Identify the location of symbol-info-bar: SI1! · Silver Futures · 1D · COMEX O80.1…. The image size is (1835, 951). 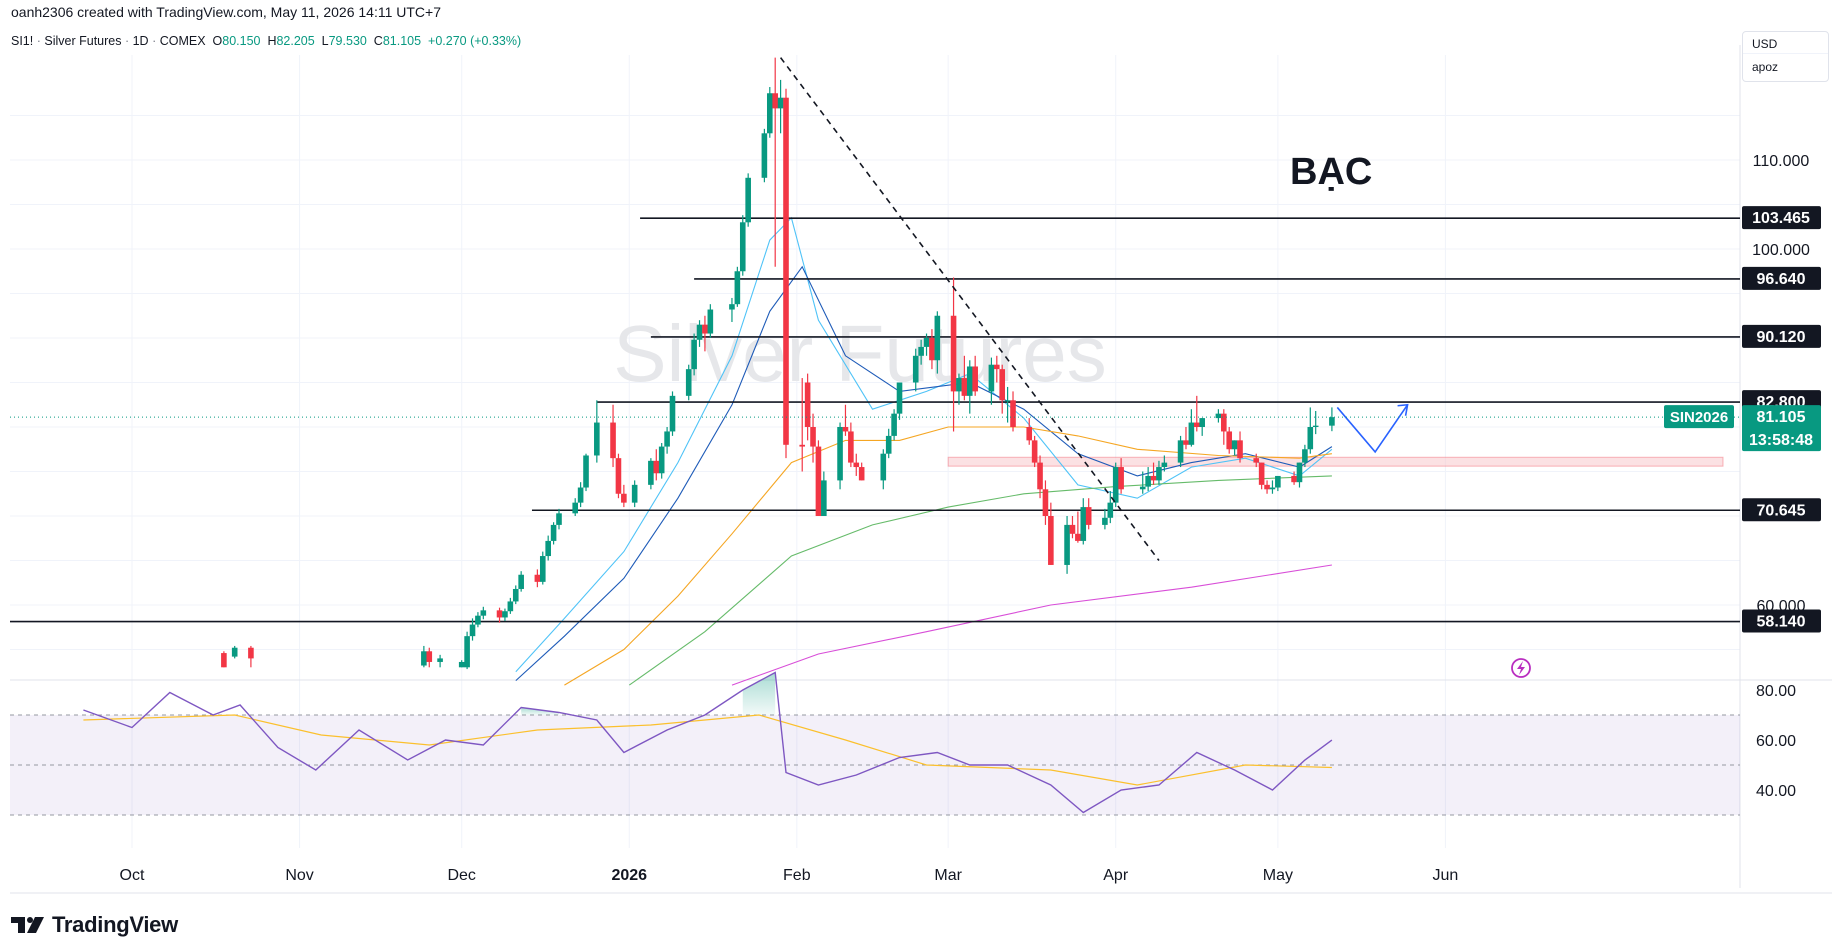
(266, 41).